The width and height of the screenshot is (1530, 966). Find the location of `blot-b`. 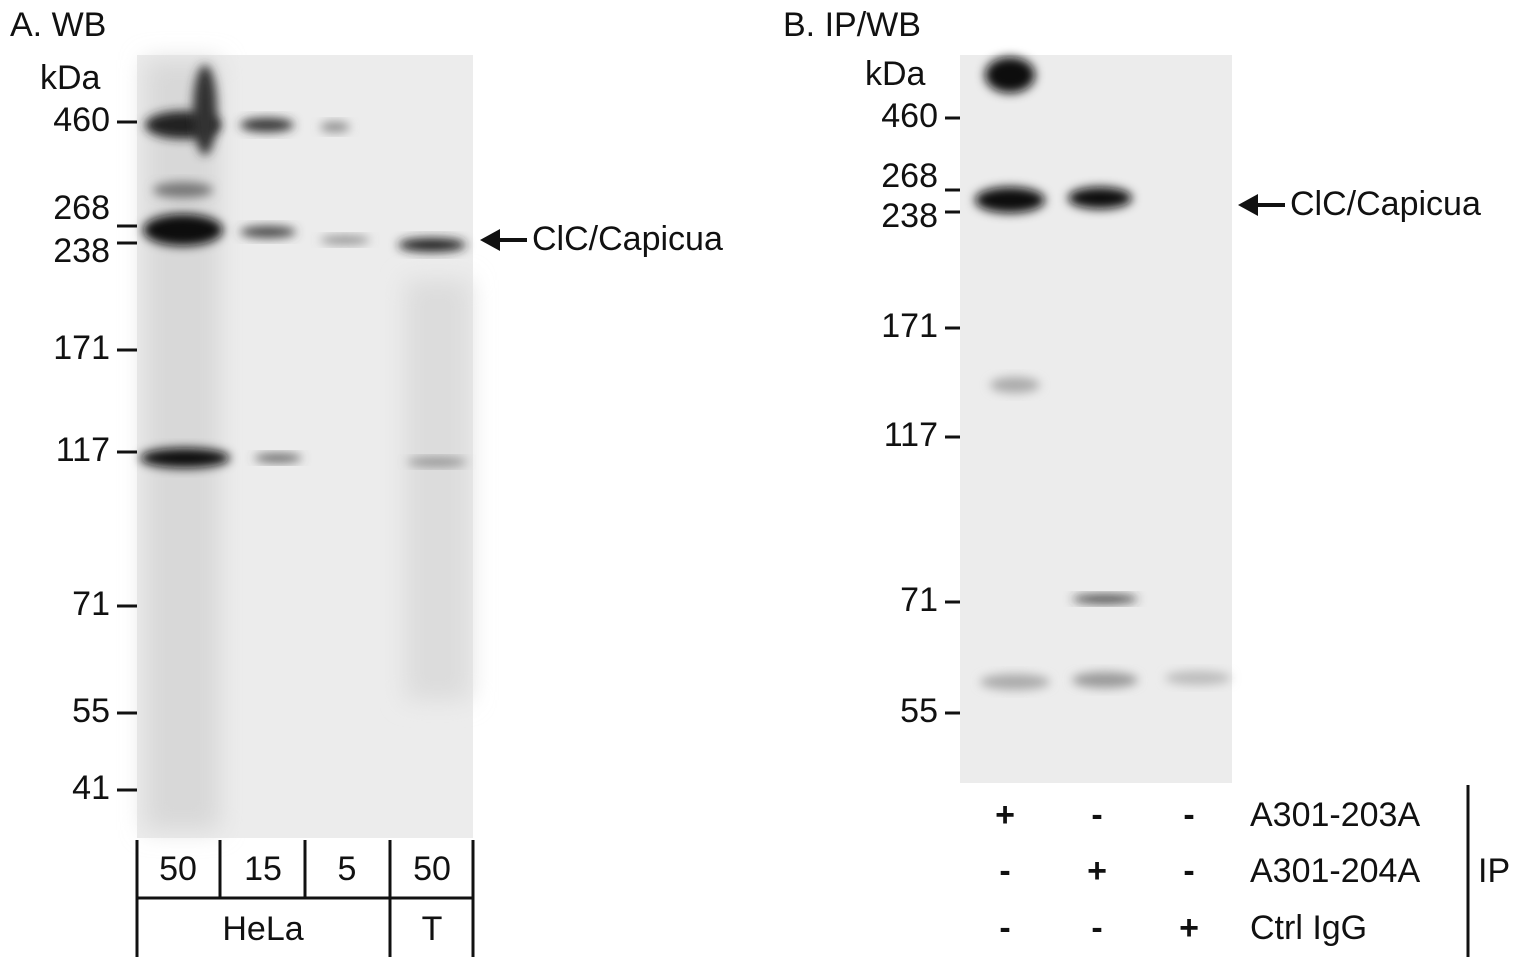

blot-b is located at coordinates (1096, 419).